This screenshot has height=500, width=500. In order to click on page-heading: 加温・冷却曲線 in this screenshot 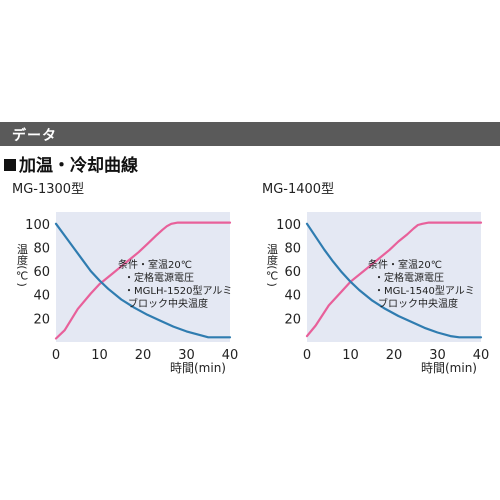, I will do `click(71, 163)`.